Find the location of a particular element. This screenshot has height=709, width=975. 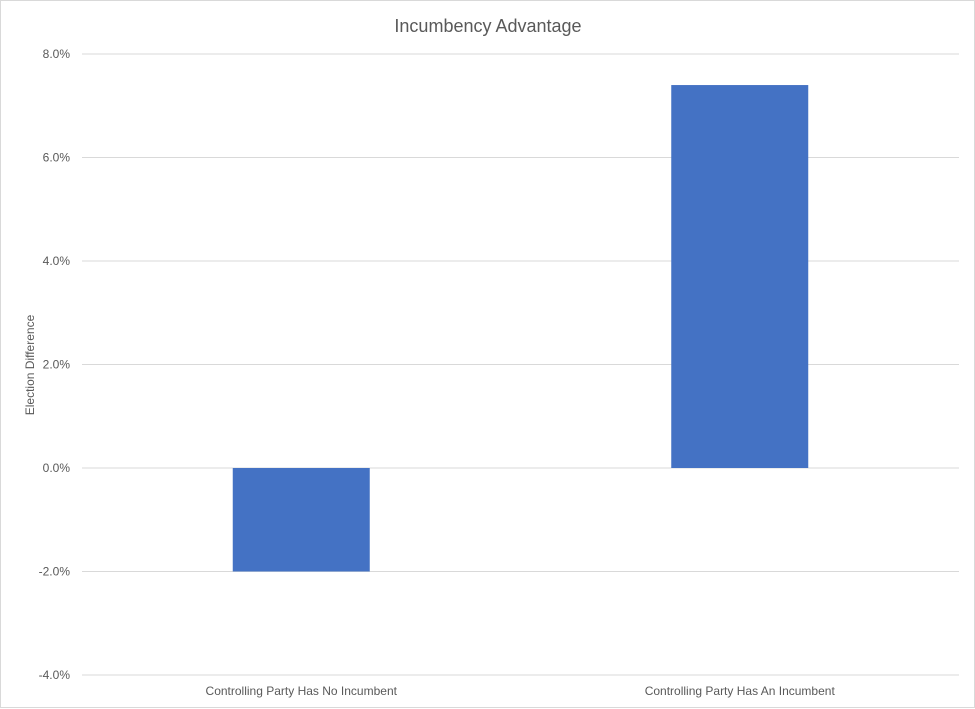

y-axis-ticks: -4.0% -2.0% 0.0% 2.0% 4.0% 6.0% 8.0% is located at coordinates (55, 364).